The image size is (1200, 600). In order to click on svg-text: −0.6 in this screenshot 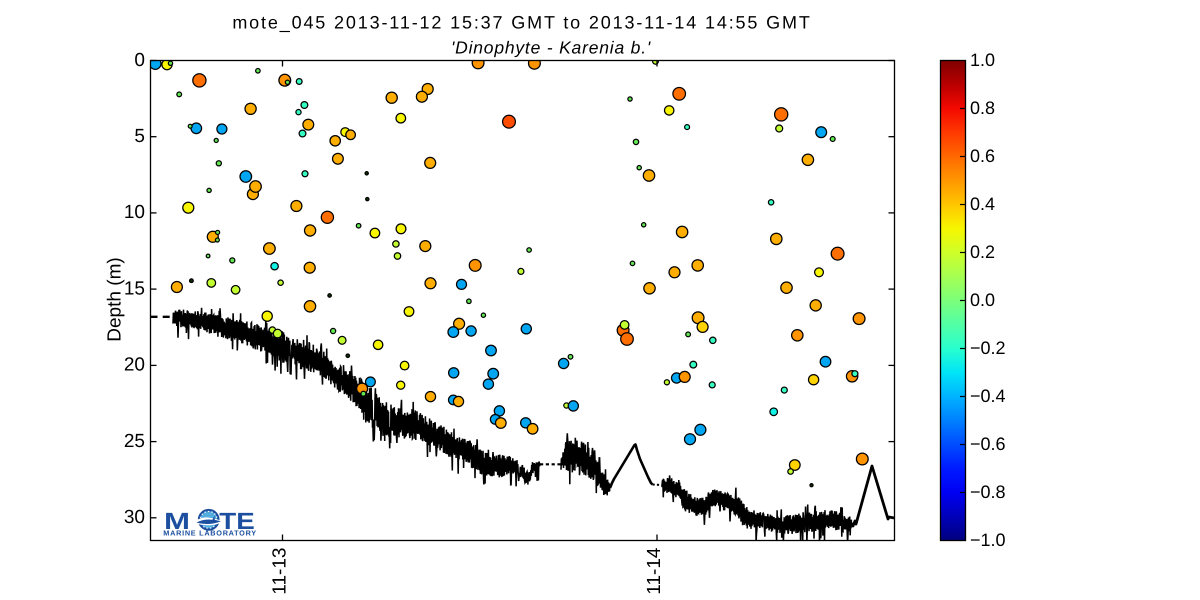, I will do `click(988, 444)`.